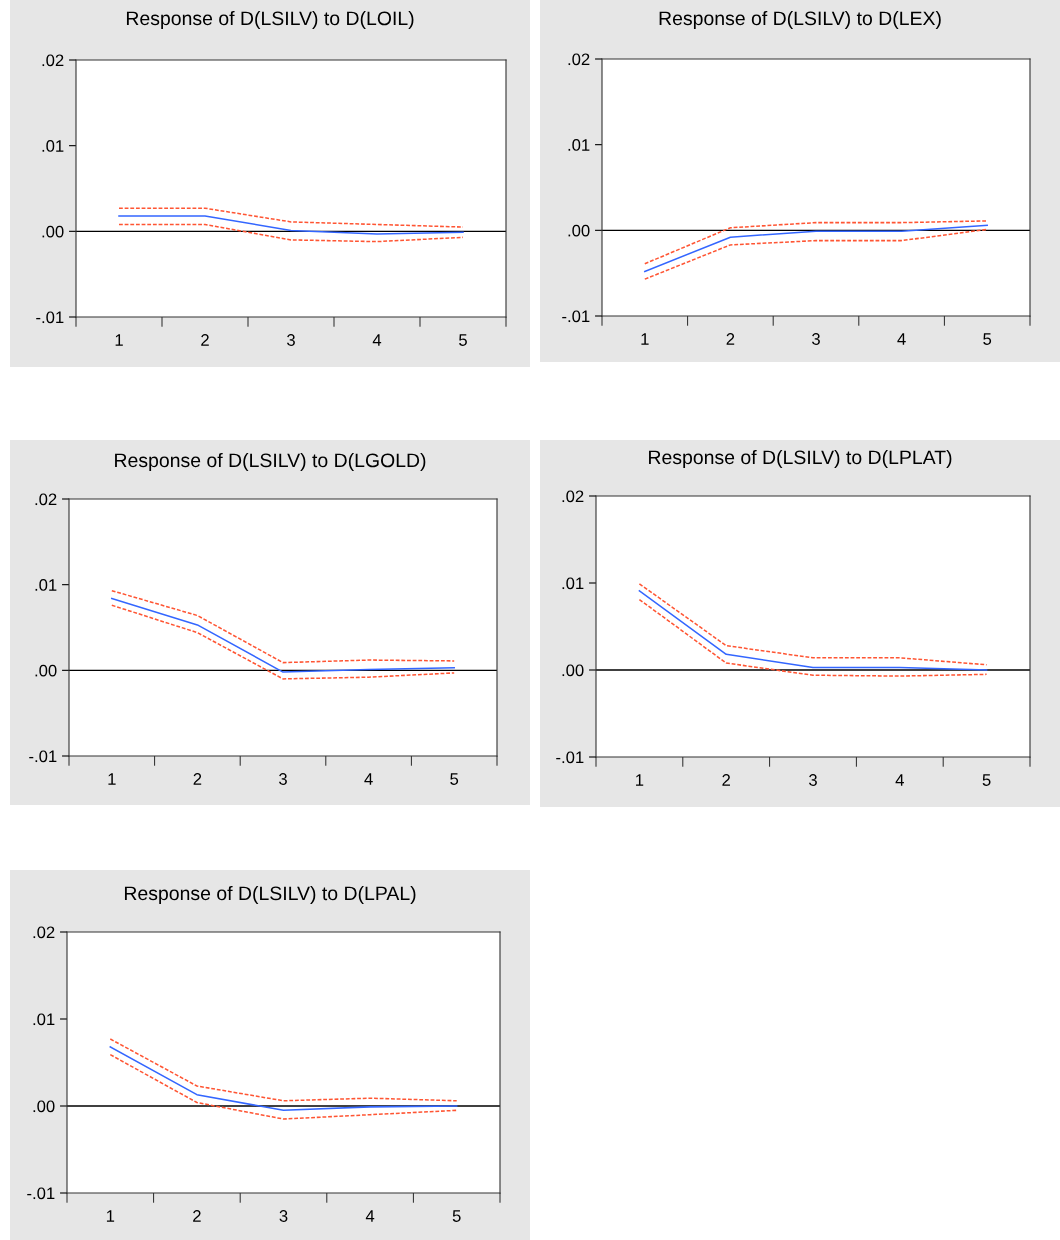  Describe the element at coordinates (270, 462) in the screenshot. I see `chart-title: Response of D(LSILV) to D(LGOLD)` at that location.